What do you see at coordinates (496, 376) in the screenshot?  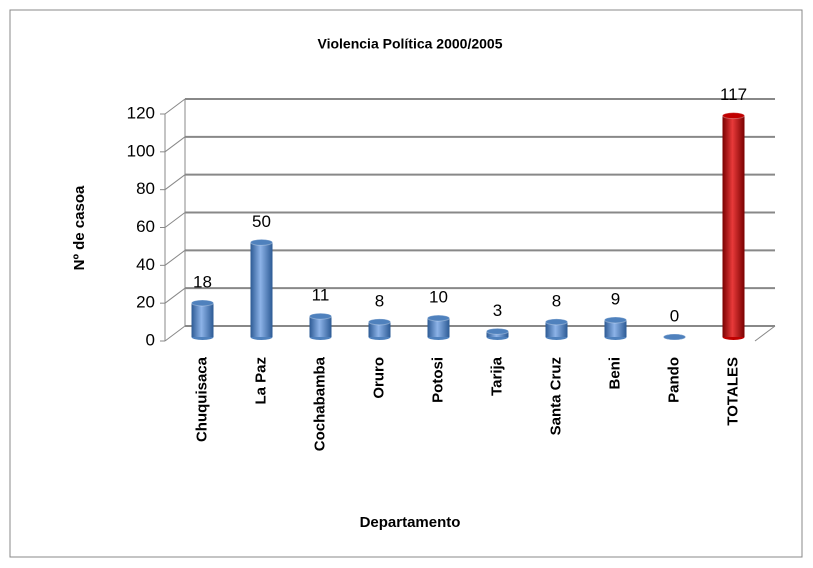 I see `x-tick-label: Tarija` at bounding box center [496, 376].